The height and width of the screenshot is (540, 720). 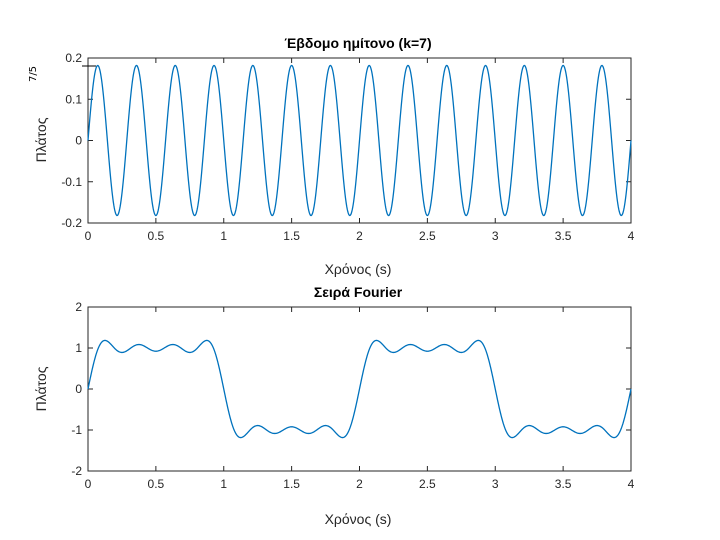 What do you see at coordinates (357, 43) in the screenshot?
I see `chart-title: Έβδομο ημίτονο (k=7)` at bounding box center [357, 43].